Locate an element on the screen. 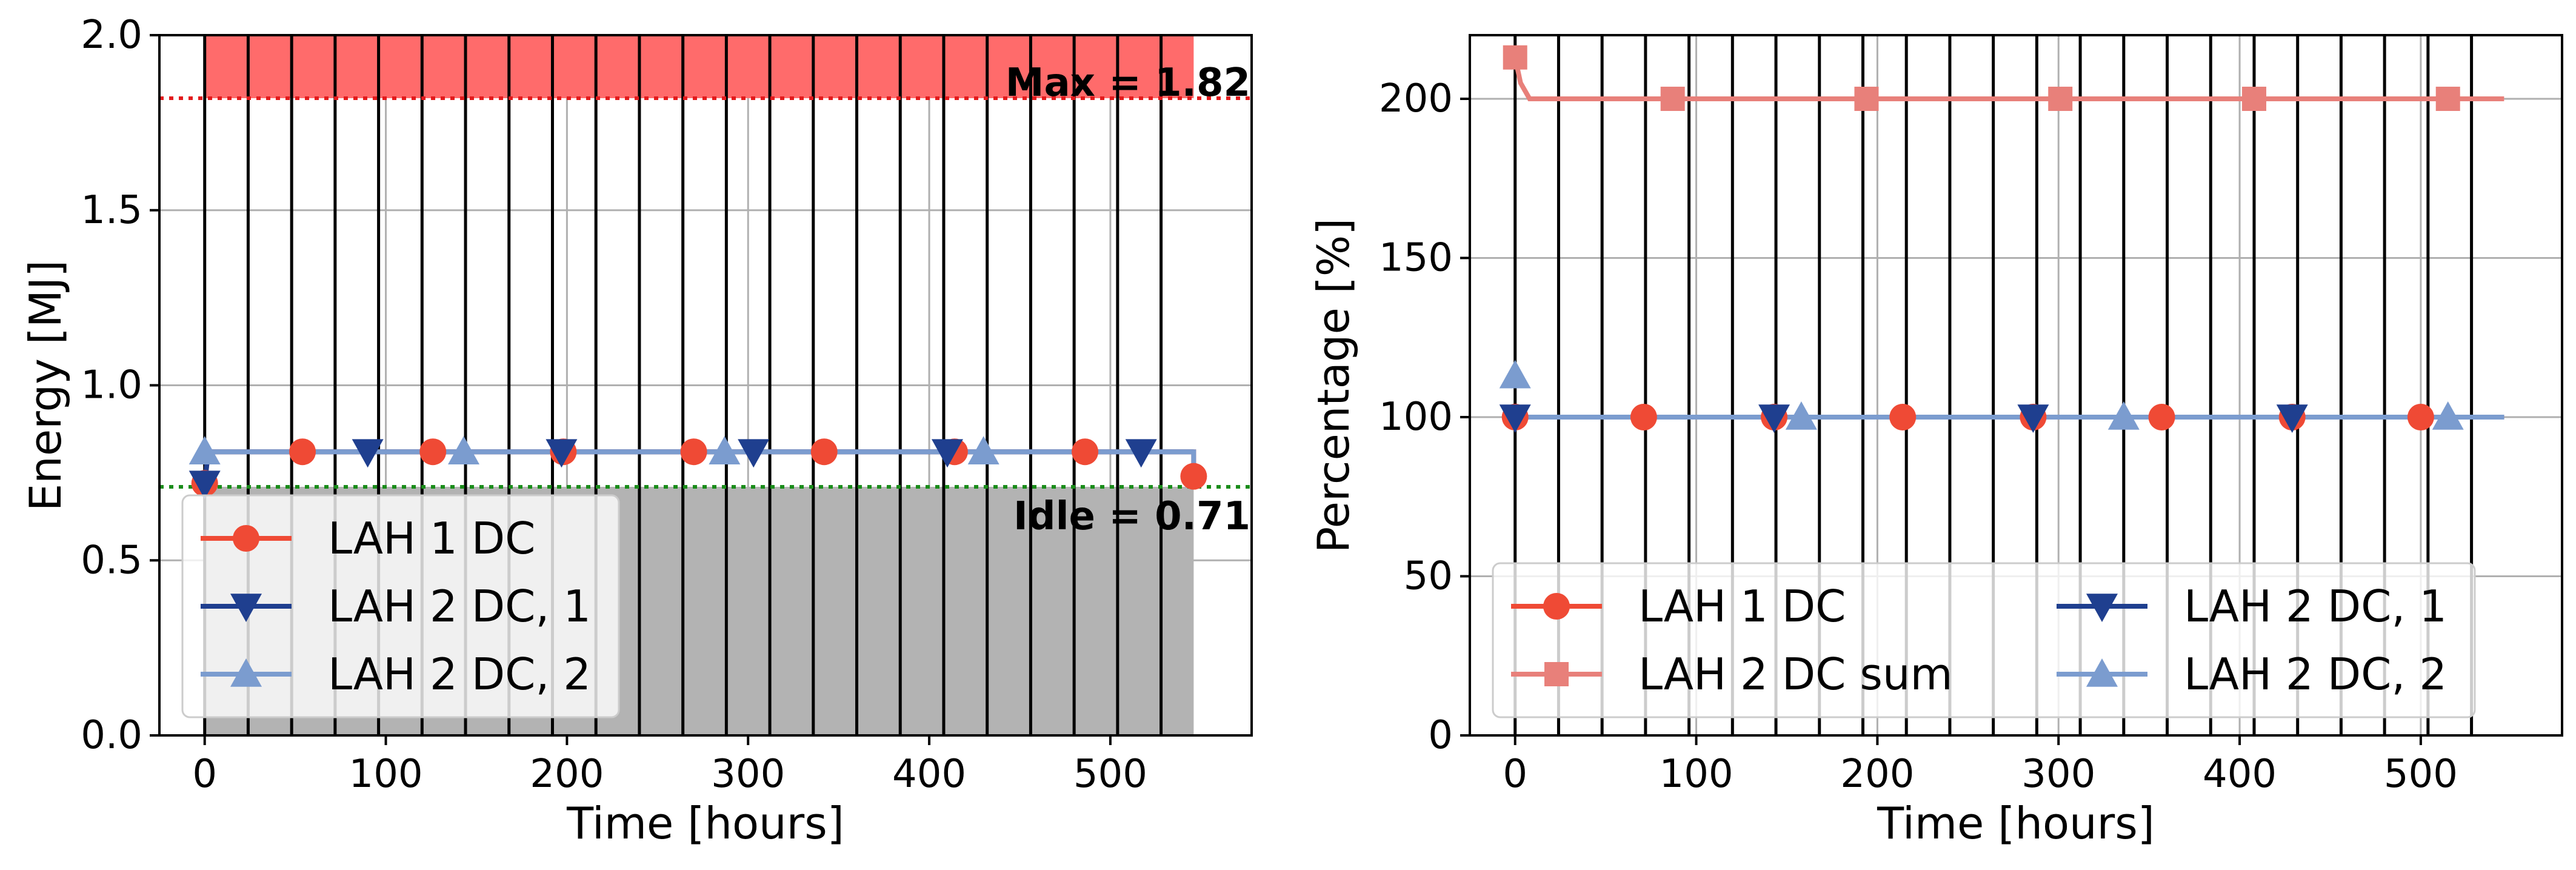 Image resolution: width=2576 pixels, height=870 pixels. legend: LAH 1 DC LAH 2 DC, 1 LAH 2 DC, 2 is located at coordinates (400, 606).